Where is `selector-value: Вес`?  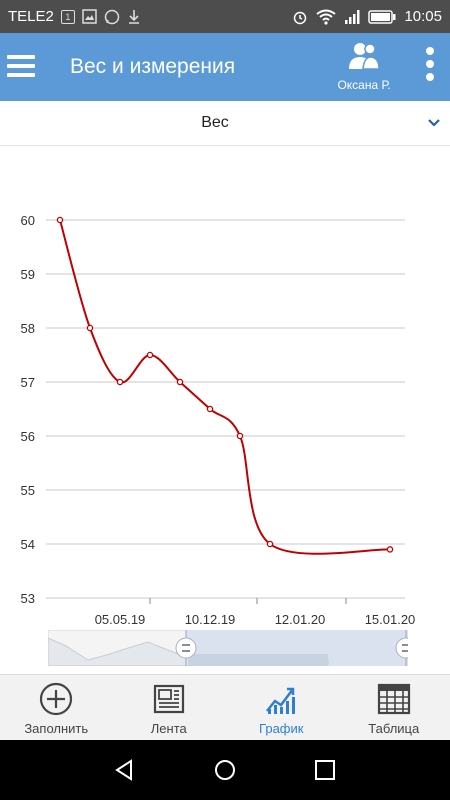 selector-value: Вес is located at coordinates (215, 122).